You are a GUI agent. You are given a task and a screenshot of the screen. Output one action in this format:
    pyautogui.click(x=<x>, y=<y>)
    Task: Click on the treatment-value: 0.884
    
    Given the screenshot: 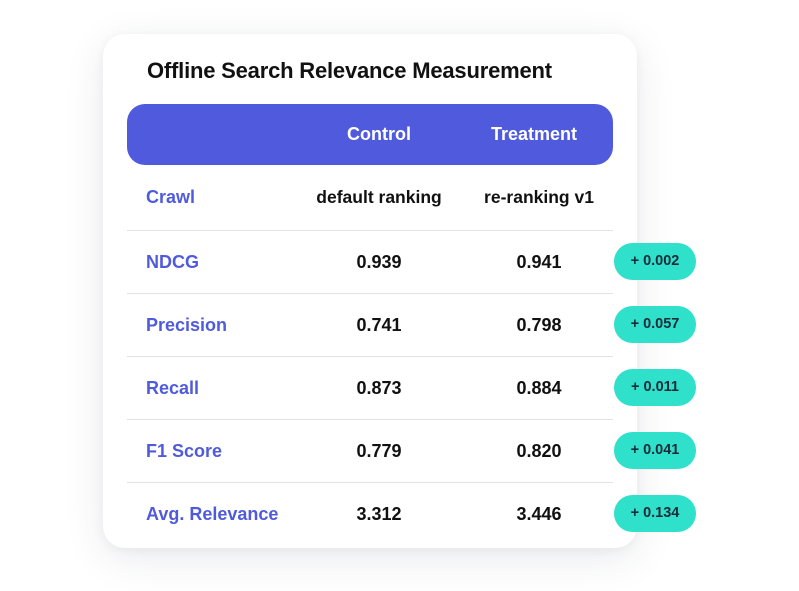 What is the action you would take?
    pyautogui.click(x=539, y=388)
    